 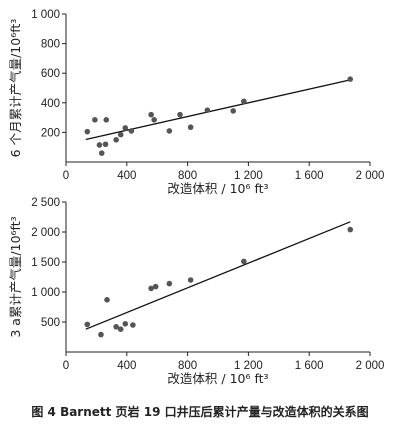 I want to click on chart1-x-tick-label: 400, so click(x=126, y=176).